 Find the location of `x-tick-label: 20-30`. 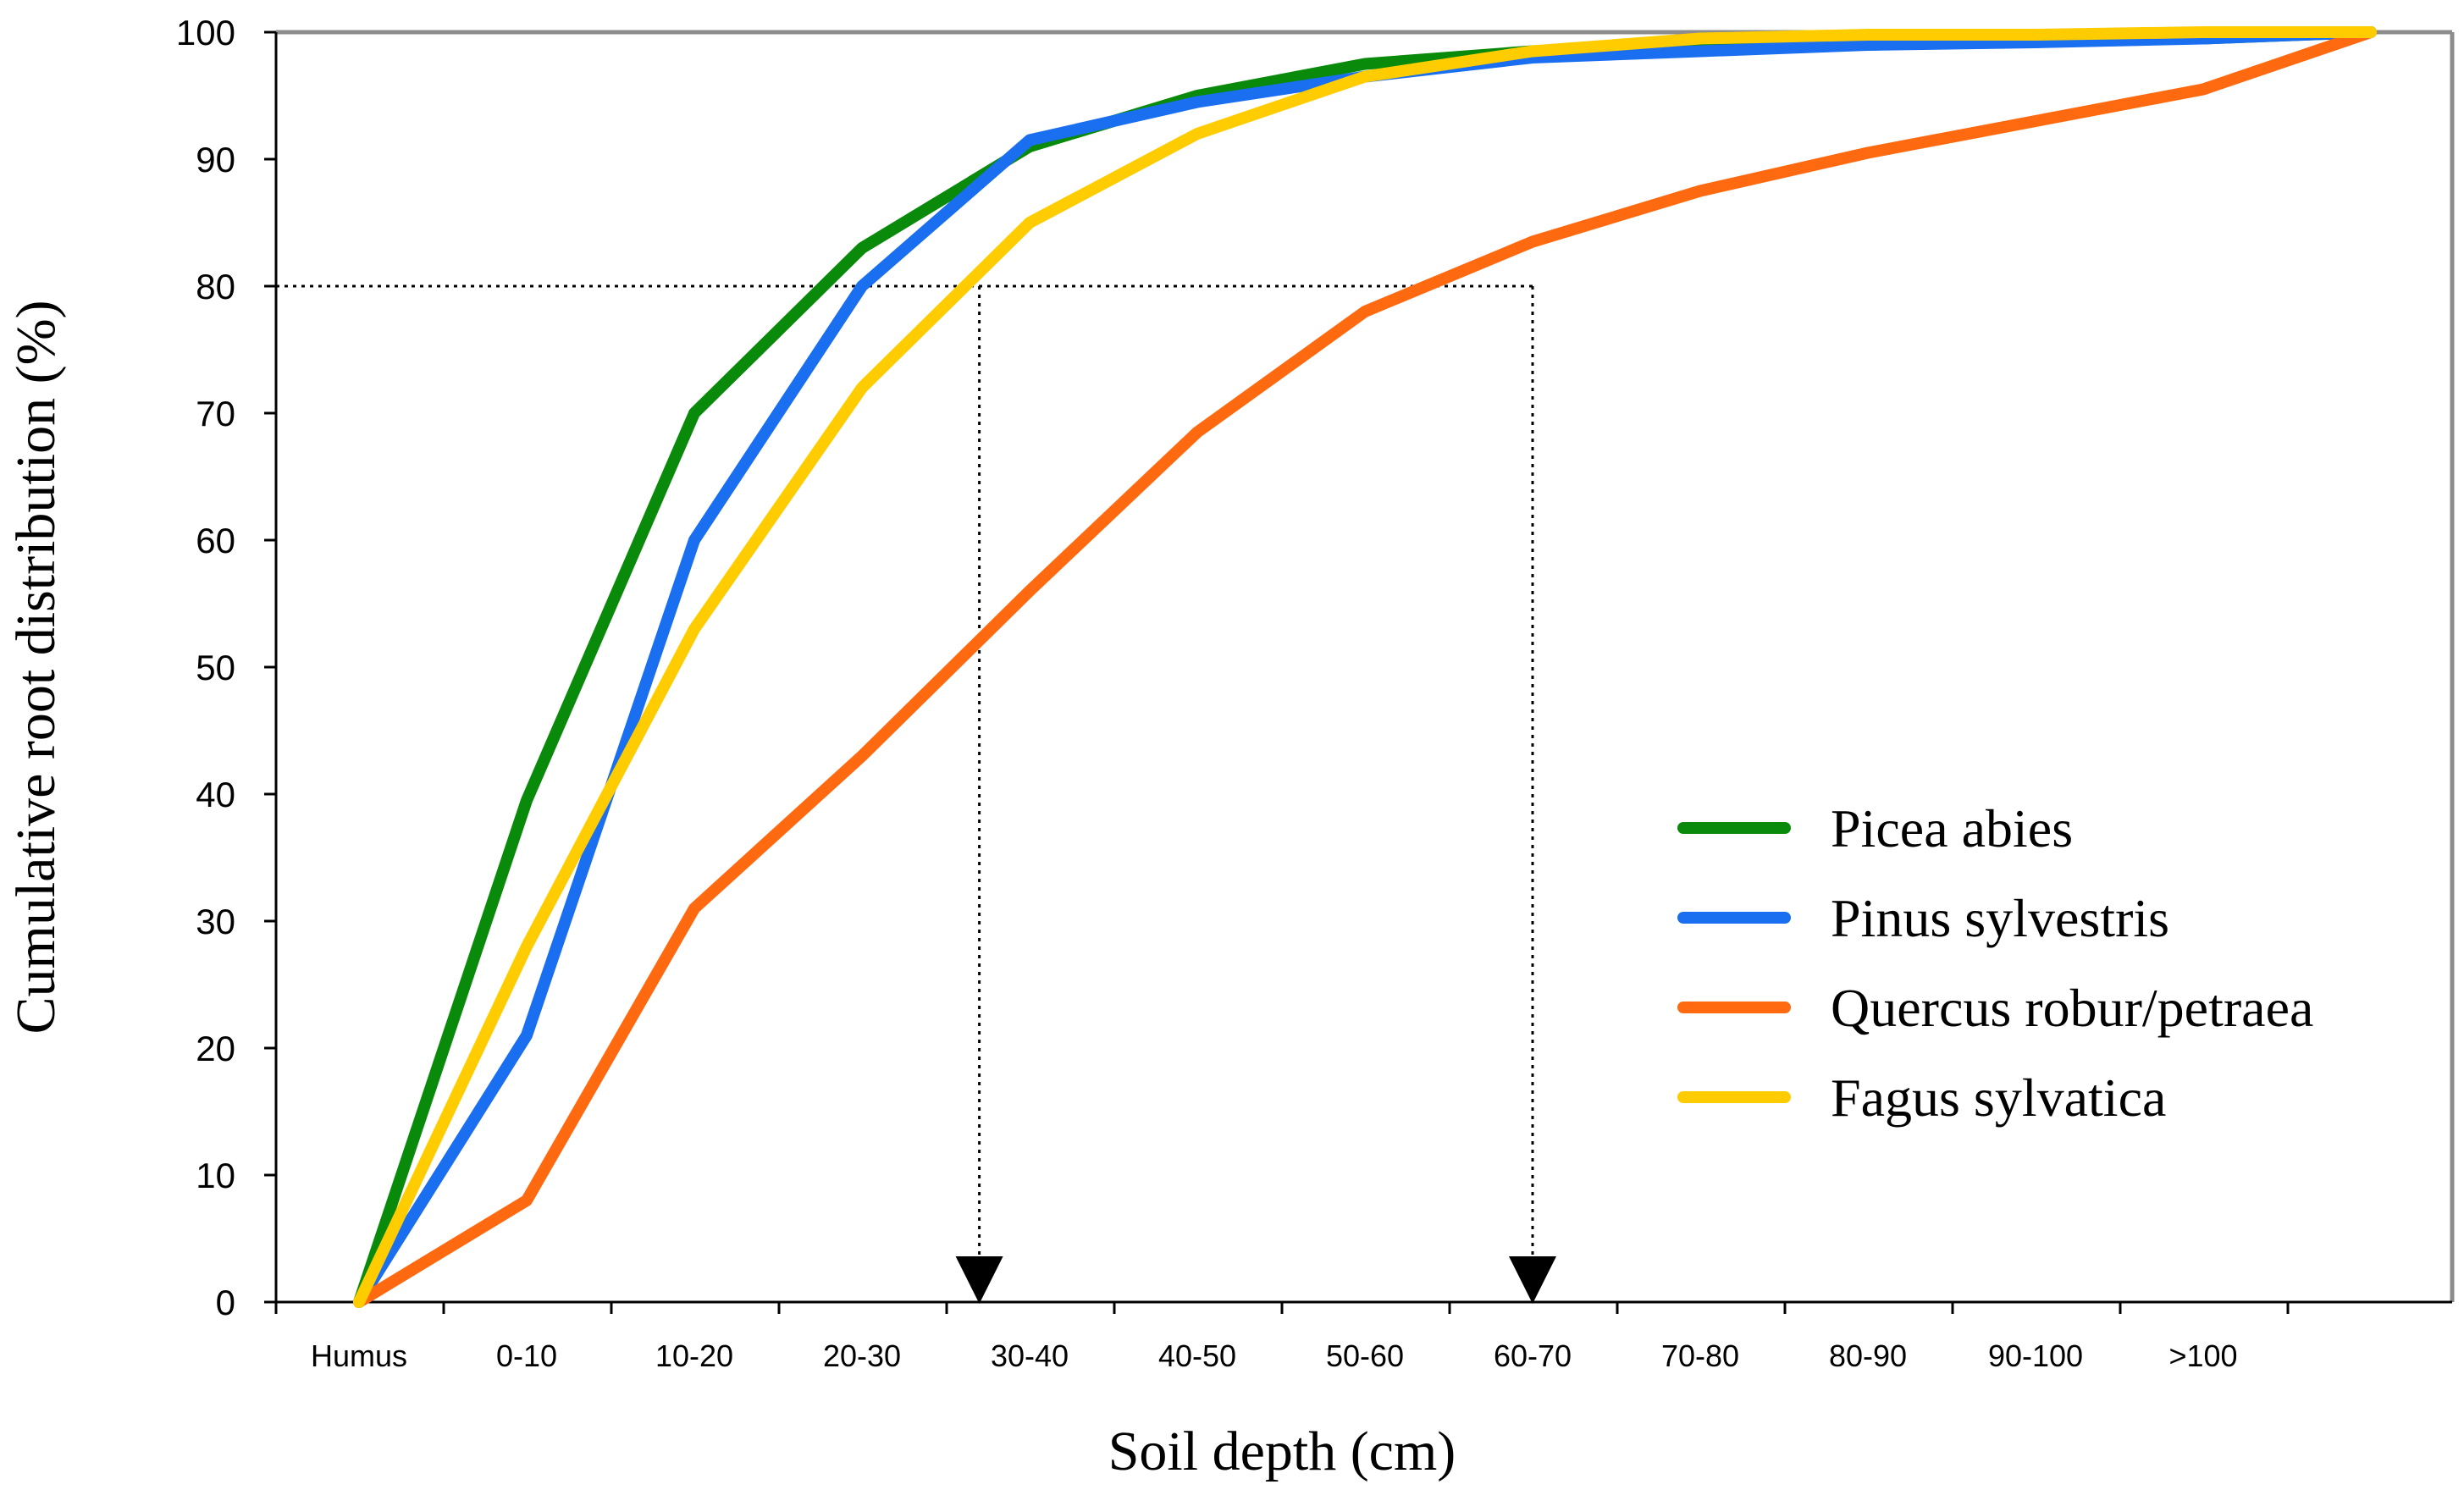

x-tick-label: 20-30 is located at coordinates (862, 1355).